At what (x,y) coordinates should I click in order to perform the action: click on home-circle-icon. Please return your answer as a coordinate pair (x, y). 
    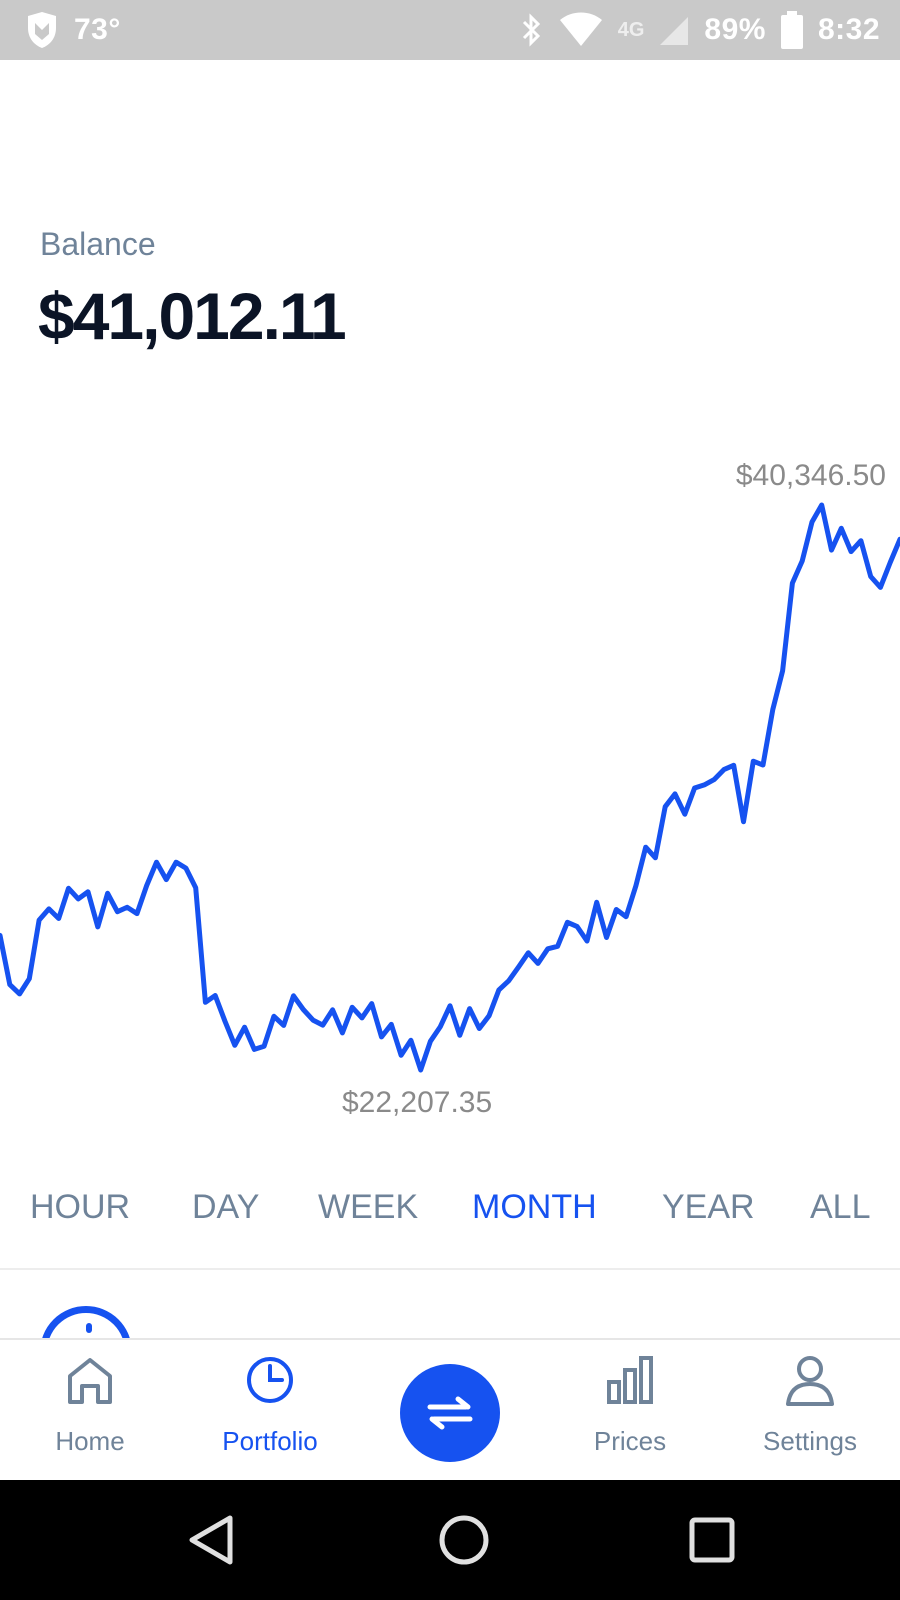
    Looking at the image, I should click on (464, 1540).